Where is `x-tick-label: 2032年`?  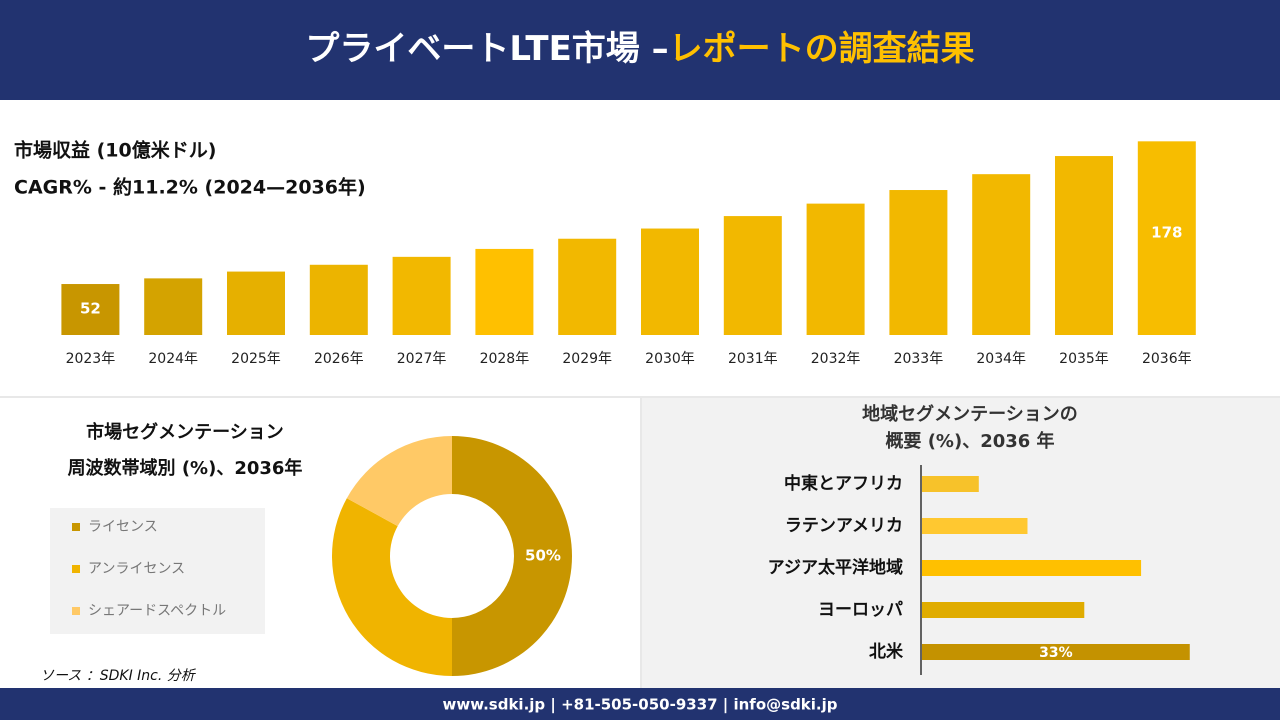
x-tick-label: 2032年 is located at coordinates (836, 359).